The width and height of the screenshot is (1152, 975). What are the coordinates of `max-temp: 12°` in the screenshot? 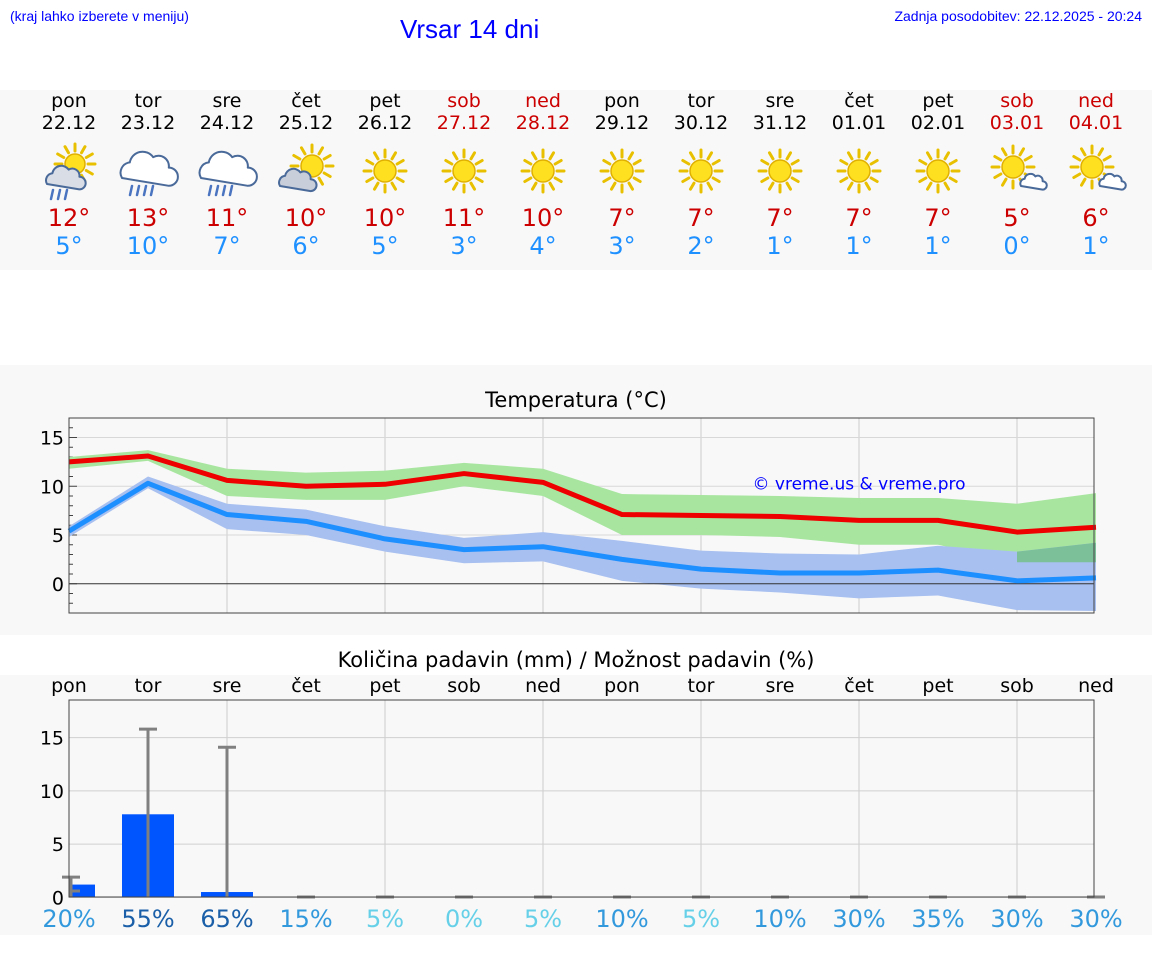 It's located at (69, 218).